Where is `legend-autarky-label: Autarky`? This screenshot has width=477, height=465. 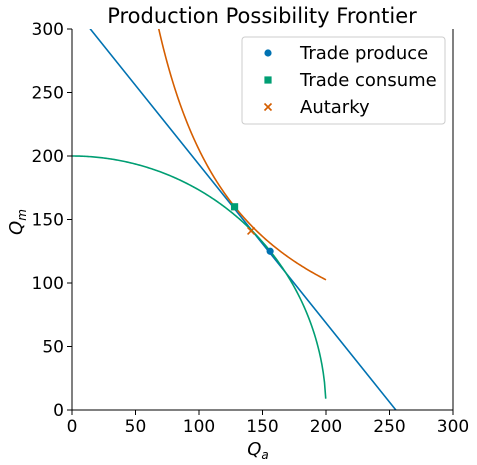 legend-autarky-label: Autarky is located at coordinates (335, 107).